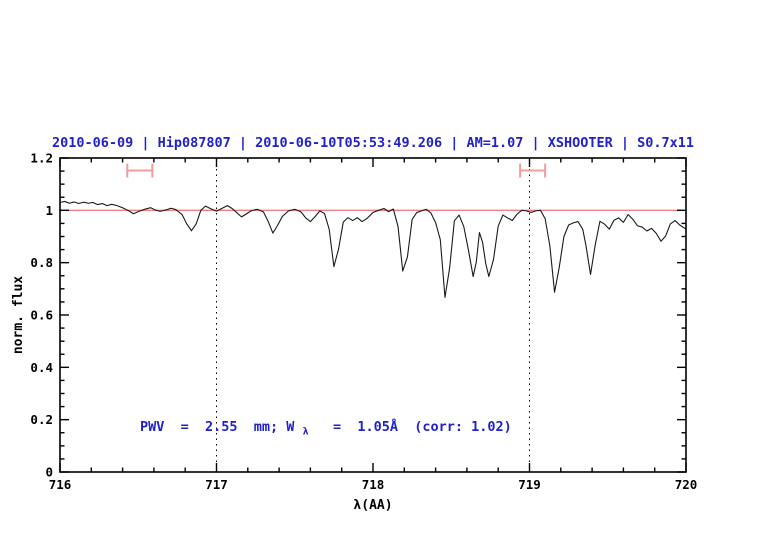  What do you see at coordinates (49, 472) in the screenshot?
I see `y-tick-label: 0` at bounding box center [49, 472].